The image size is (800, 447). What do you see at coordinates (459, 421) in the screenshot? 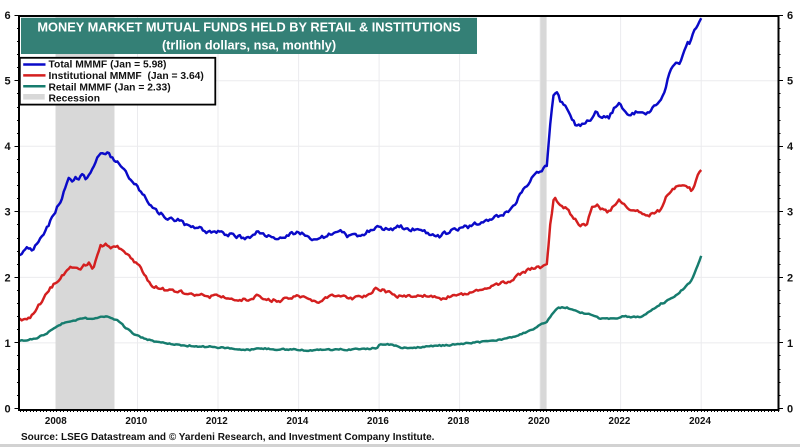
I see `svg-text: 2018` at bounding box center [459, 421].